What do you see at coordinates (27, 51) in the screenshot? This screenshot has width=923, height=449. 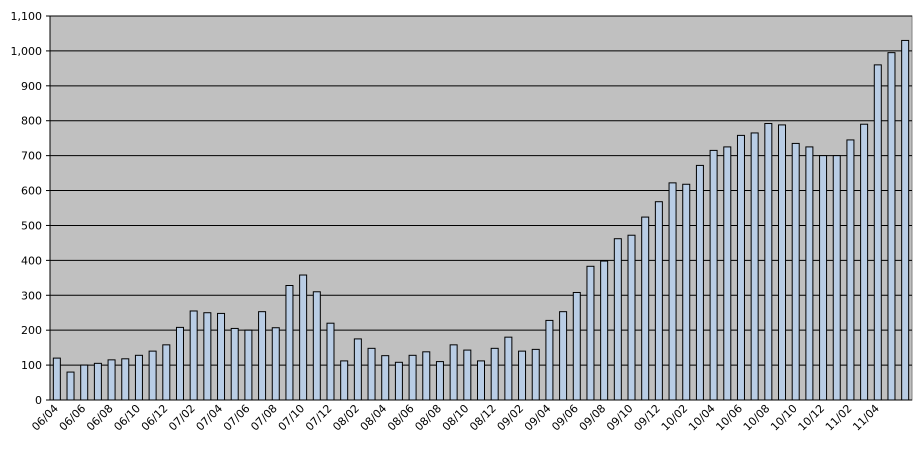 I see `y-tick-label: 1,000` at bounding box center [27, 51].